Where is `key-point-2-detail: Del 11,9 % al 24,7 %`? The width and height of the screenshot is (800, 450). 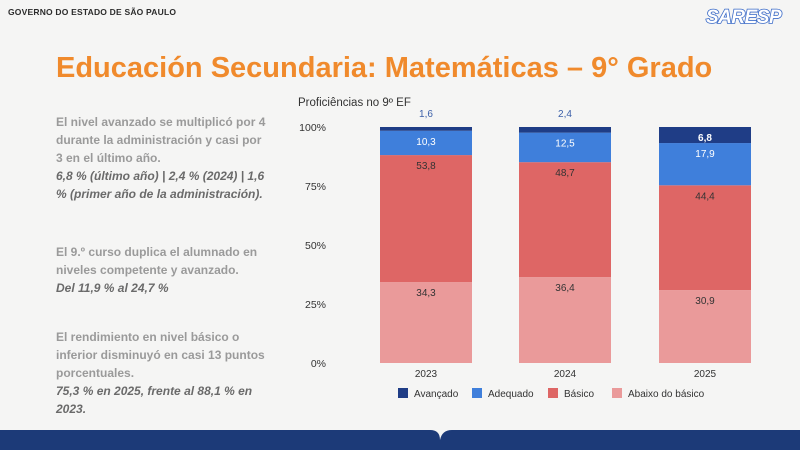 key-point-2-detail: Del 11,9 % al 24,7 % is located at coordinates (112, 288).